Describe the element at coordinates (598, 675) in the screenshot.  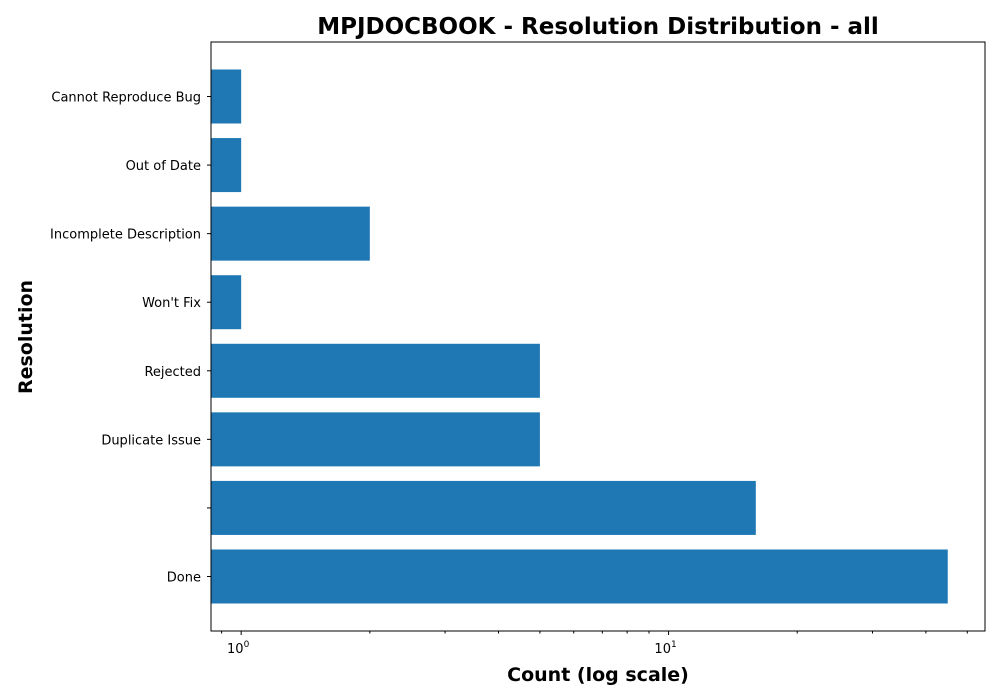
I see `x-axis-title: Count (log scale)` at that location.